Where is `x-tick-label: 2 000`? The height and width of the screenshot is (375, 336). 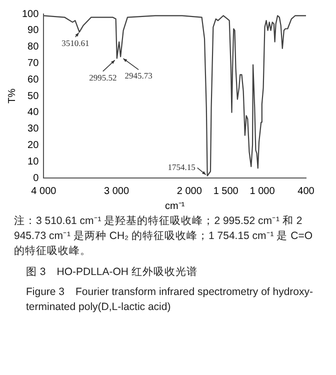 x-tick-label: 2 000 is located at coordinates (189, 191).